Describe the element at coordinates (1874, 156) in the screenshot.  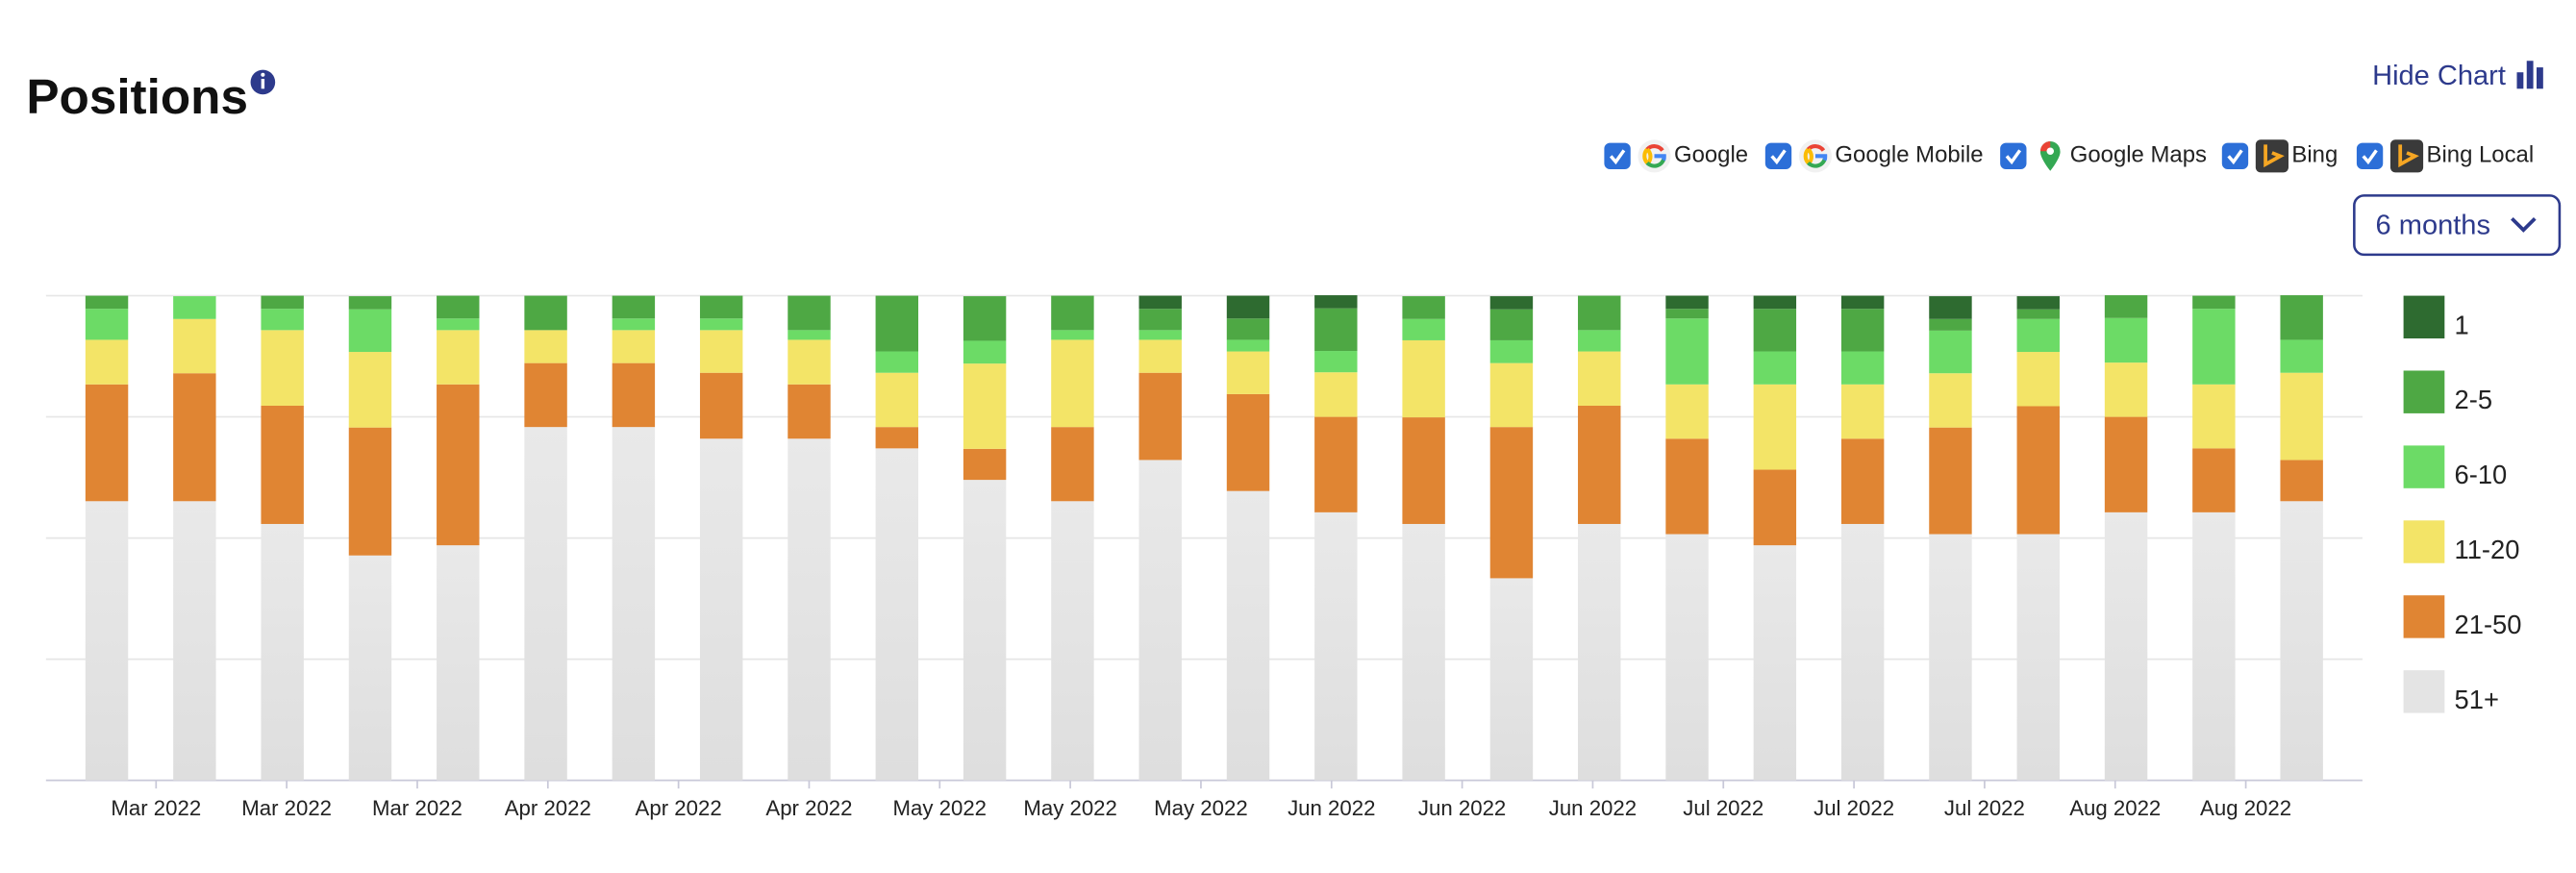
I see `filter-item: Google Mobile` at that location.